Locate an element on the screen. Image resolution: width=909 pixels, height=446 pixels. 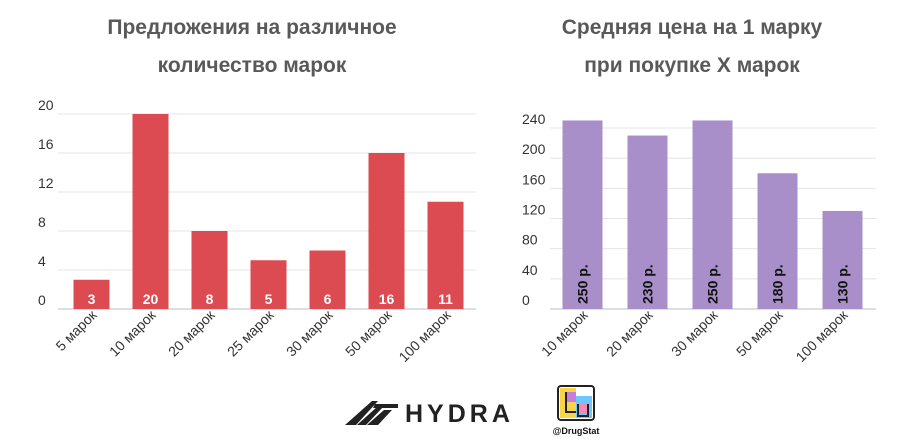
drugstat-logo: @DrugStat is located at coordinates (576, 410).